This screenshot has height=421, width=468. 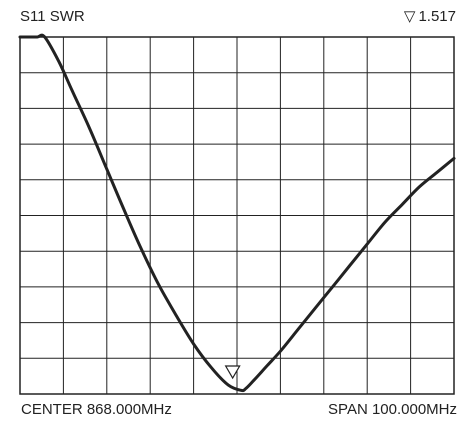 I want to click on marker-layer, so click(x=232, y=372).